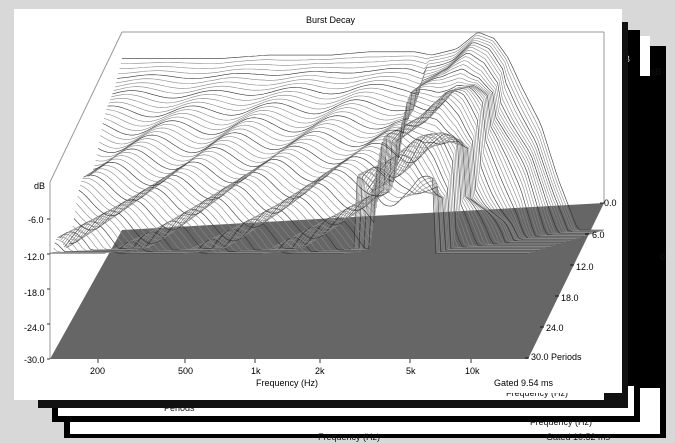  What do you see at coordinates (524, 383) in the screenshot?
I see `gate-note: Gated 9.54 ms` at bounding box center [524, 383].